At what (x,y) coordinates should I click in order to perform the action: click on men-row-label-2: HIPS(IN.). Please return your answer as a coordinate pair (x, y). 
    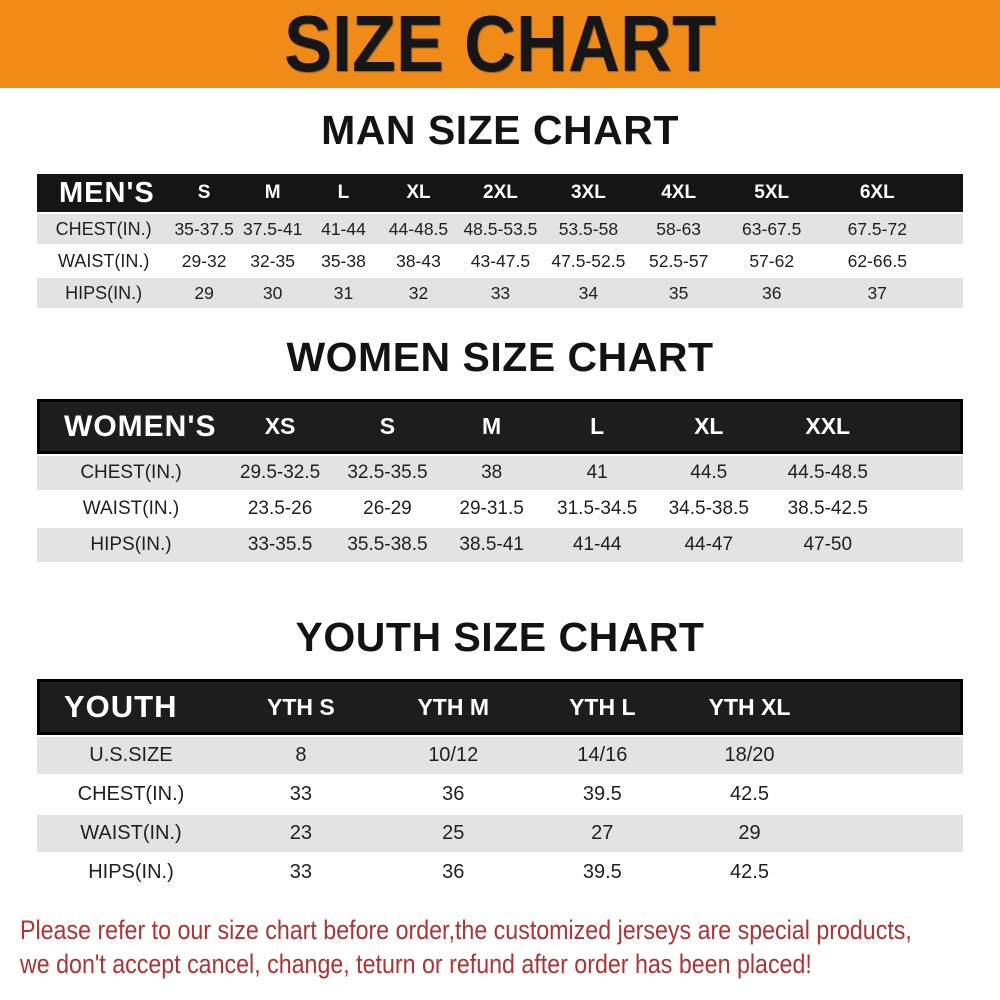
    Looking at the image, I should click on (104, 293).